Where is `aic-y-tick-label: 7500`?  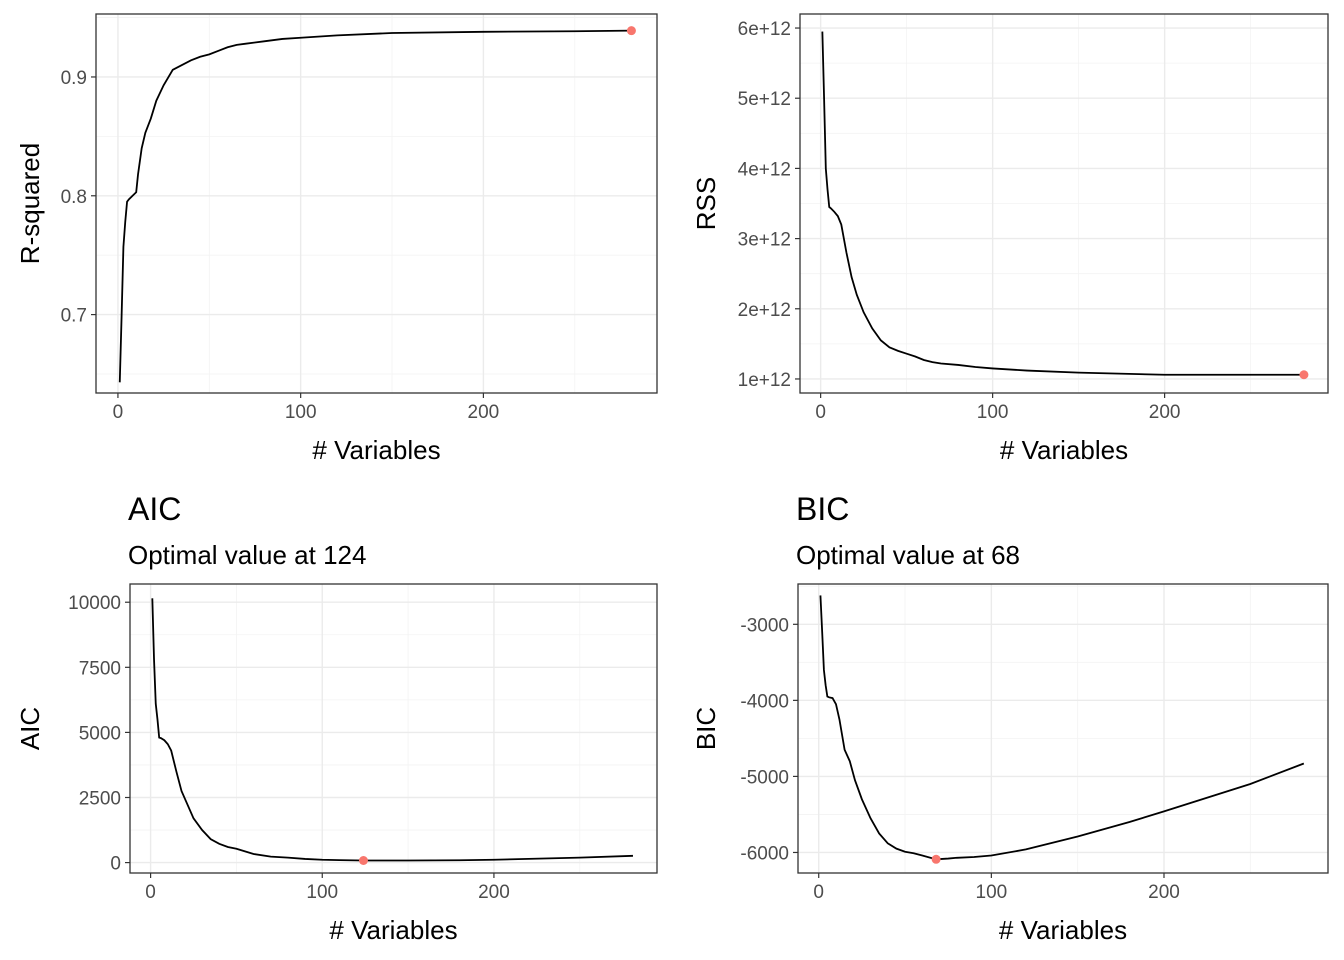 aic-y-tick-label: 7500 is located at coordinates (100, 668).